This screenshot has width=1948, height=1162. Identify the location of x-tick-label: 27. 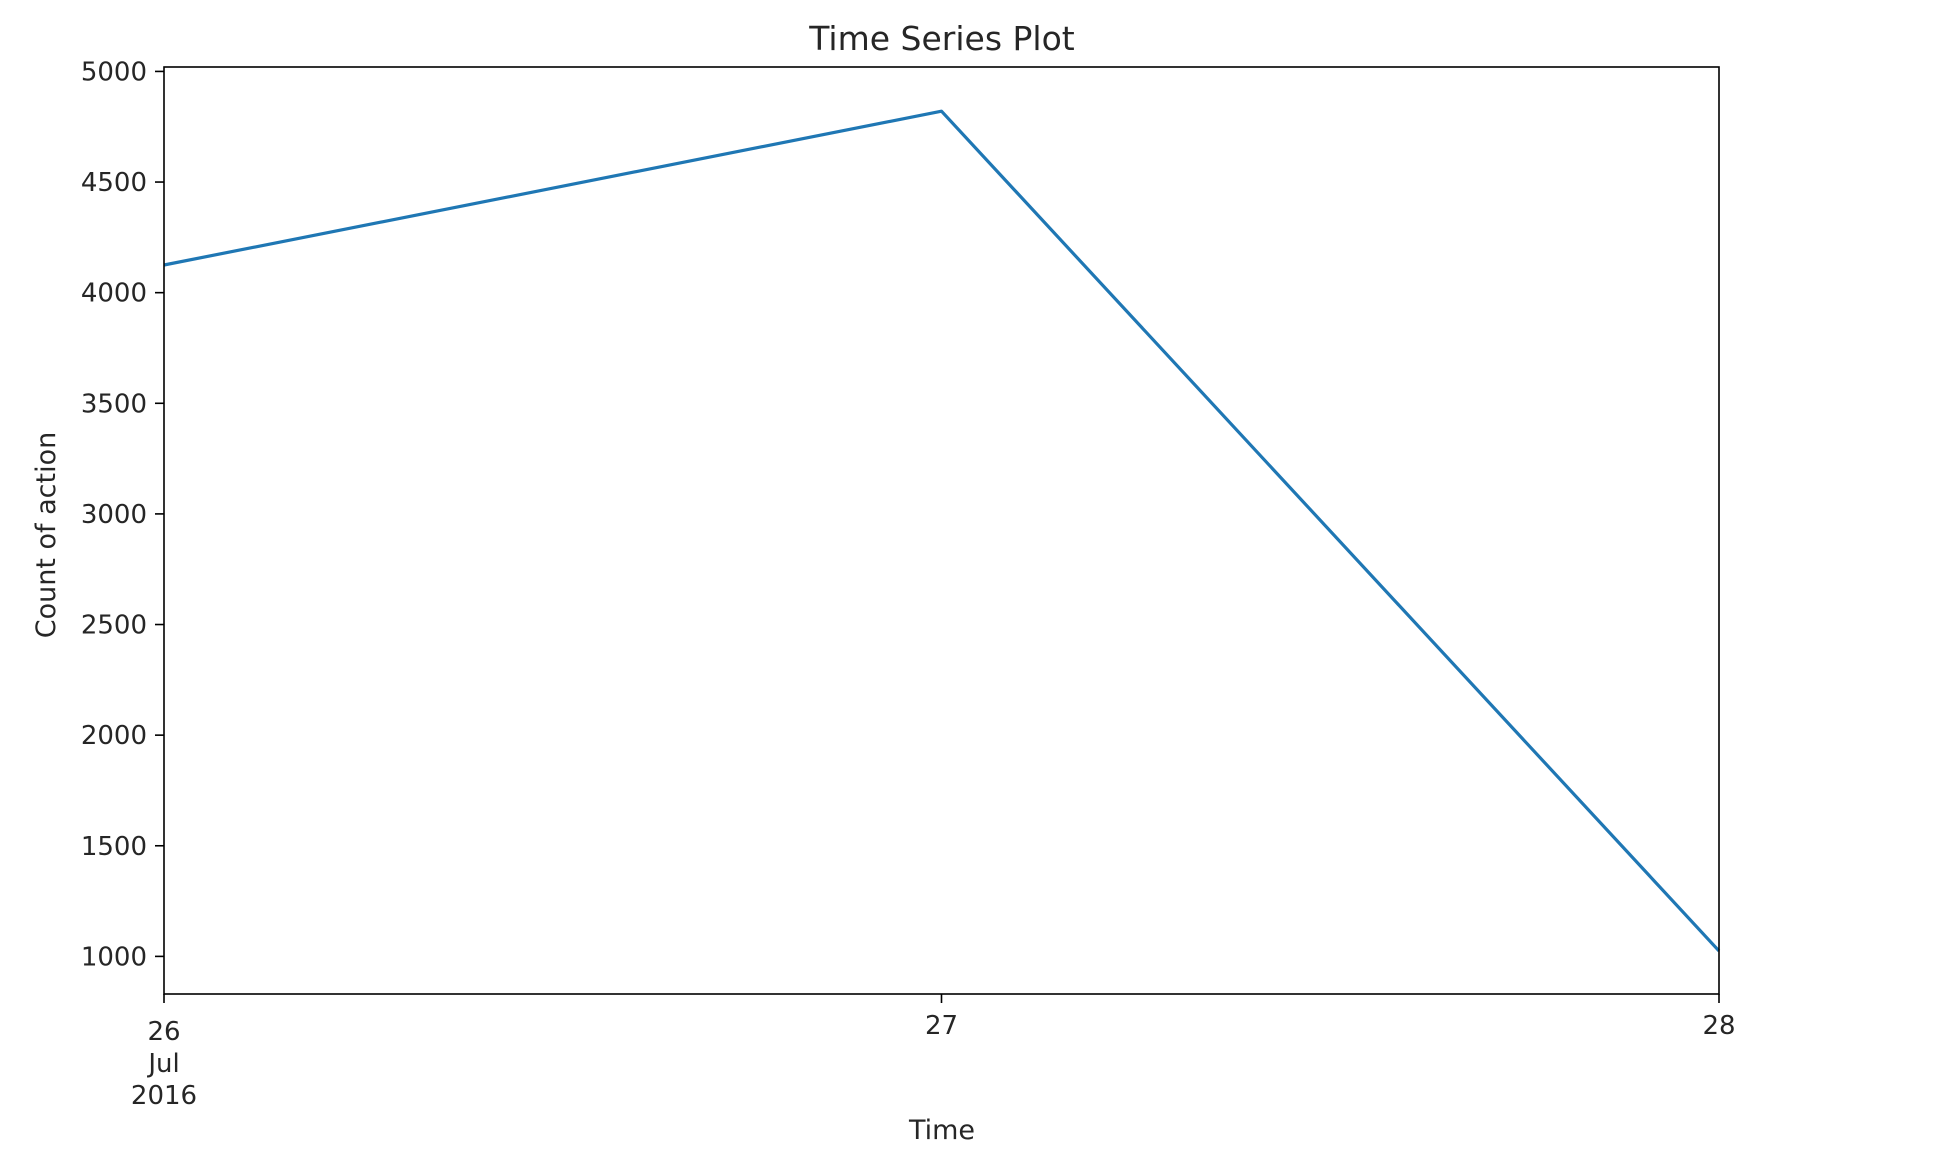
(941, 1026).